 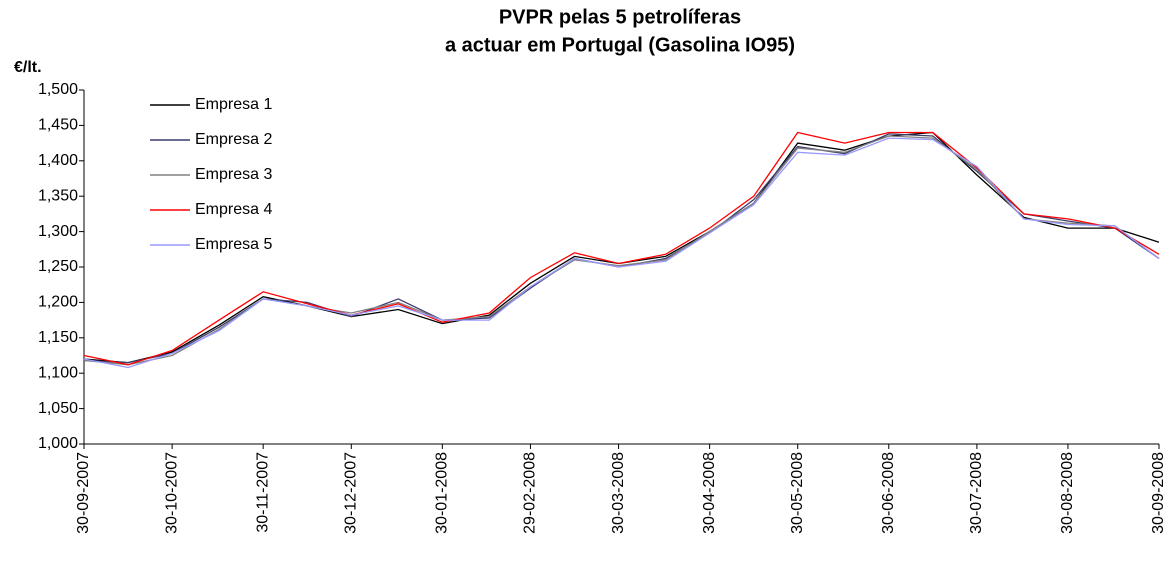 I want to click on y-tick-label: 1,500, so click(x=58, y=89).